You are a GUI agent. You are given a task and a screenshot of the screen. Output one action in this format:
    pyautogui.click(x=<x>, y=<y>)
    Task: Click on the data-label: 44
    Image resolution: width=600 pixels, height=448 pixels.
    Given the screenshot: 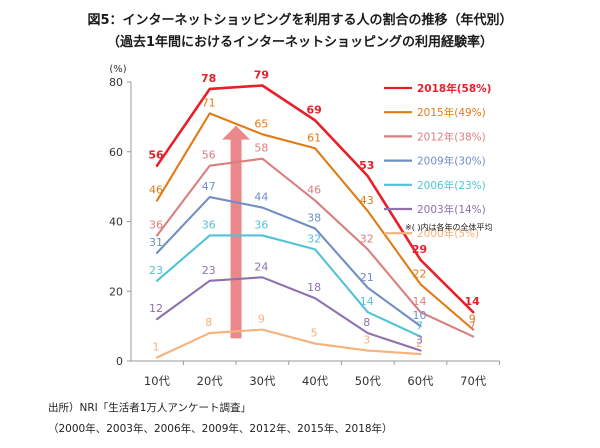 What is the action you would take?
    pyautogui.click(x=261, y=197)
    